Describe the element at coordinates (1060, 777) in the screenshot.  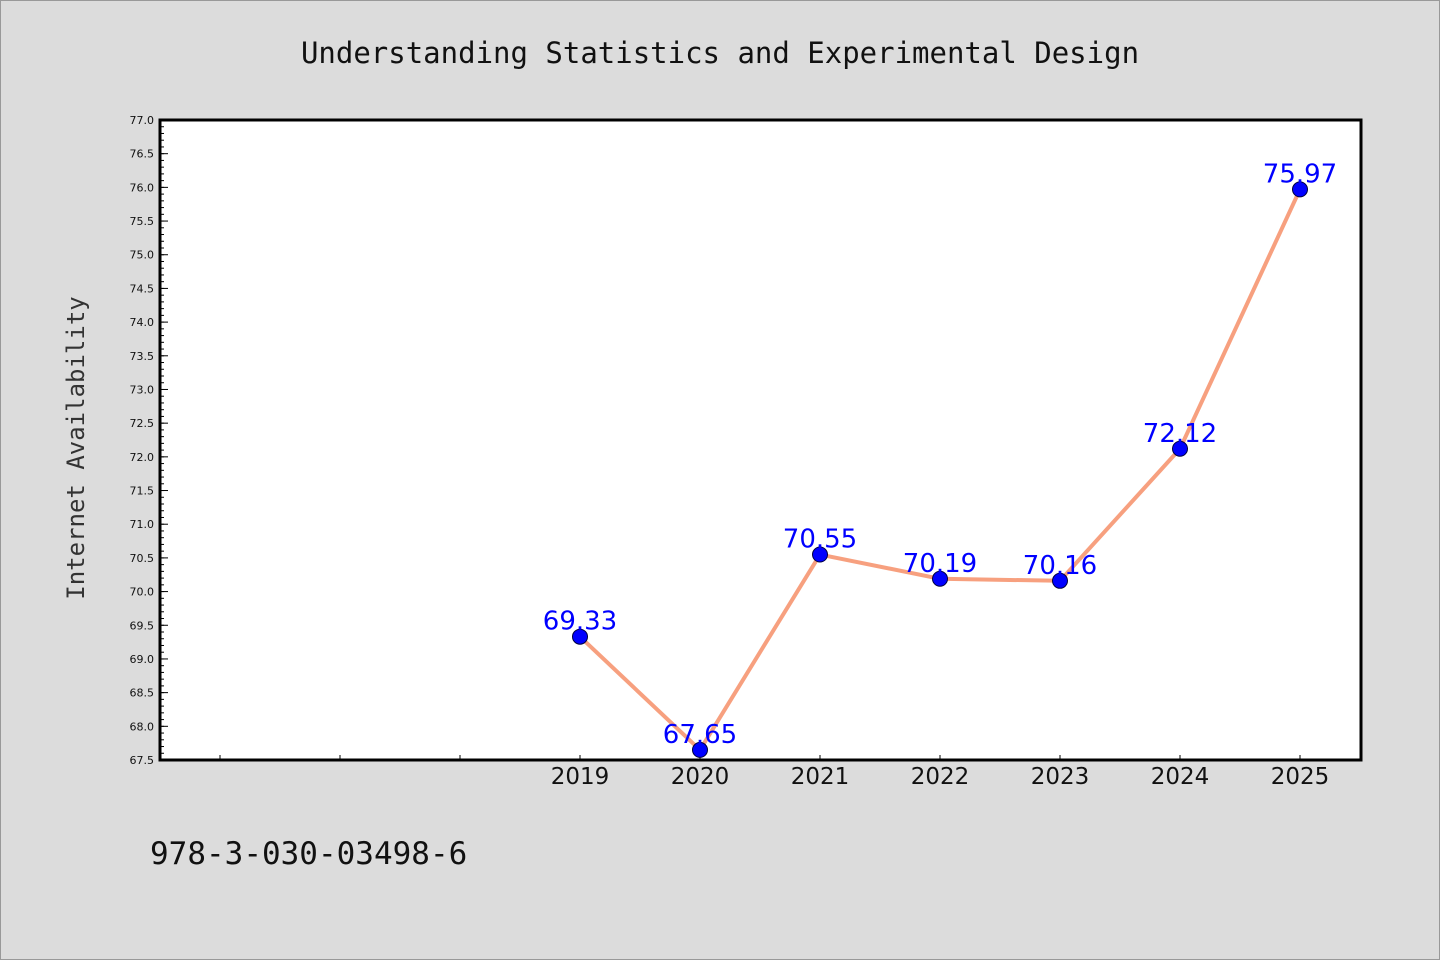
I see `x-tick-label: 2023` at that location.